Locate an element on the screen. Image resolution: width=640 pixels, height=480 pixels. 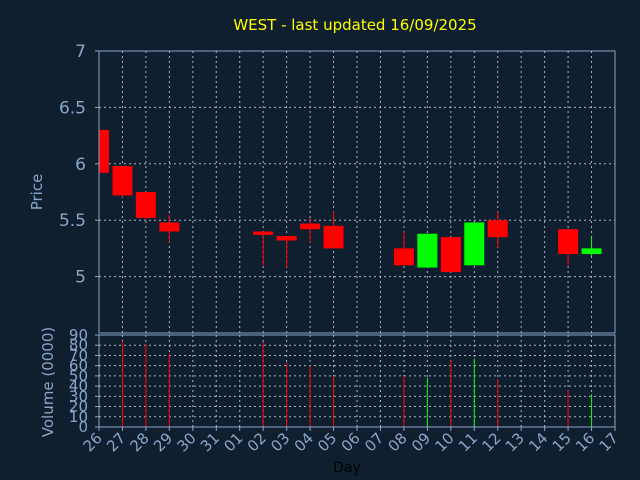
x-tick-label: 03 is located at coordinates (280, 442).